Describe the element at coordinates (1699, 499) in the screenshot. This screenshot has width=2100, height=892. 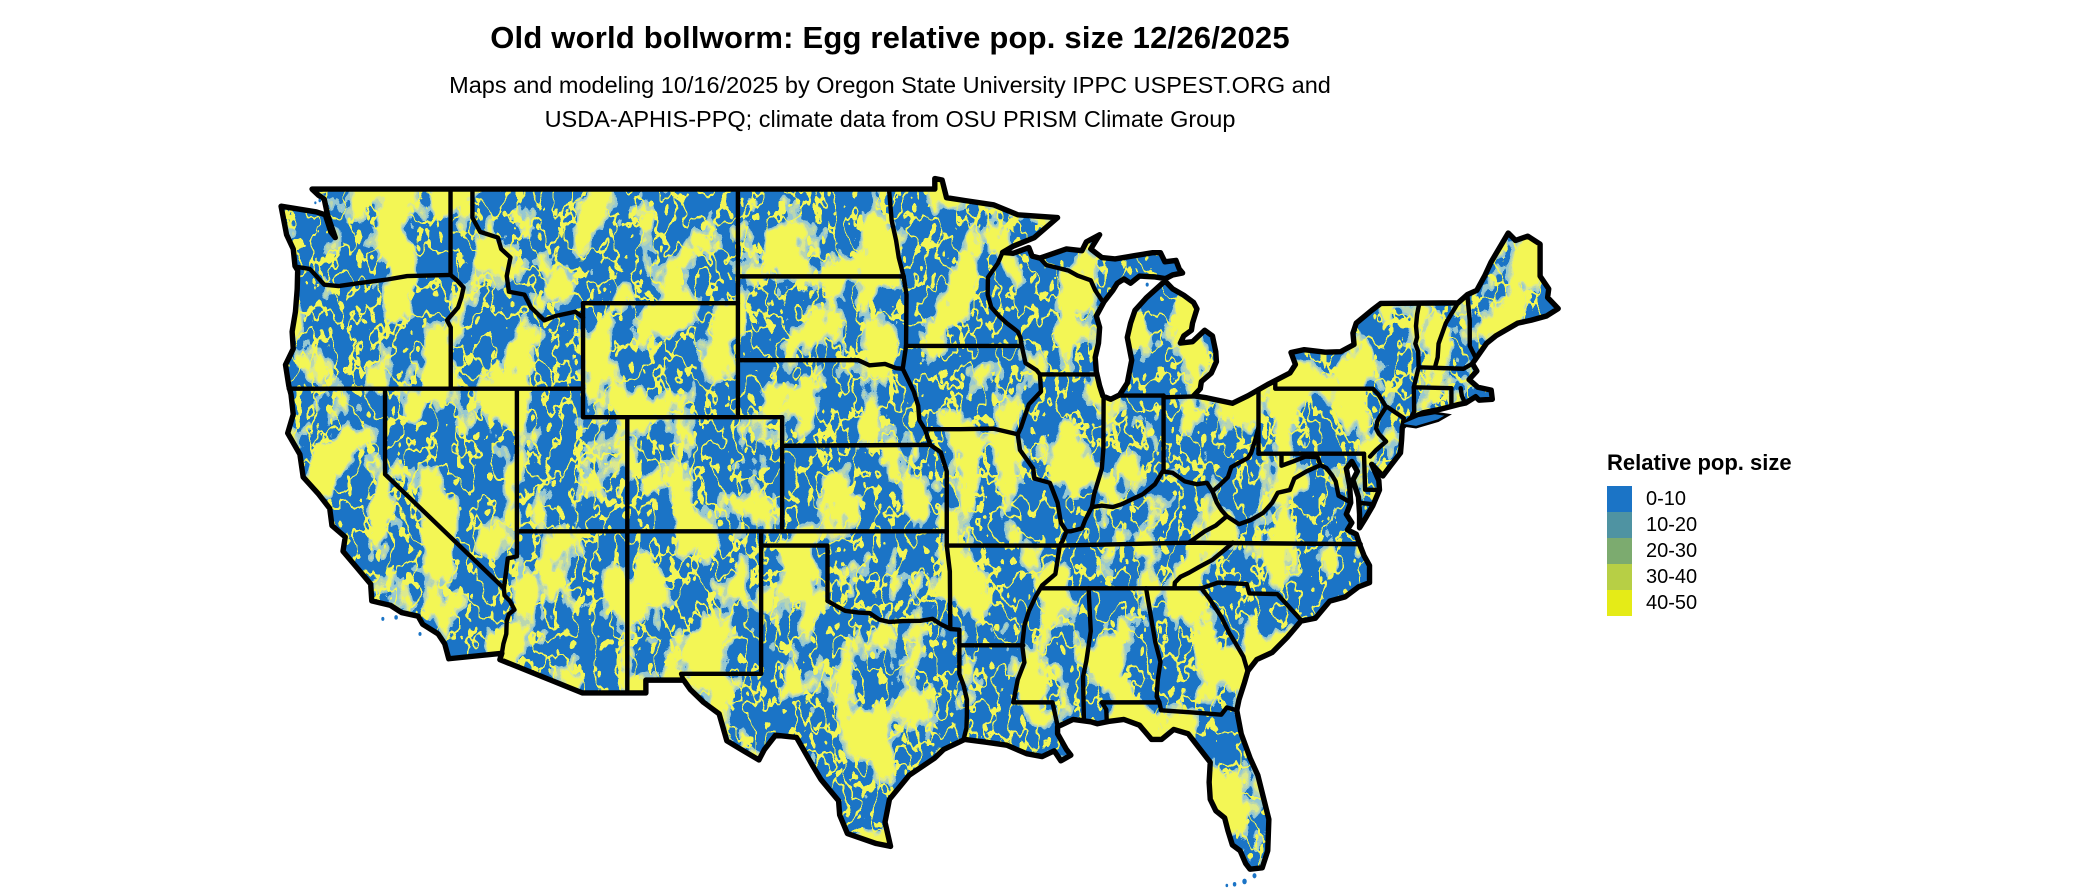
I see `legend-item: 0-10` at that location.